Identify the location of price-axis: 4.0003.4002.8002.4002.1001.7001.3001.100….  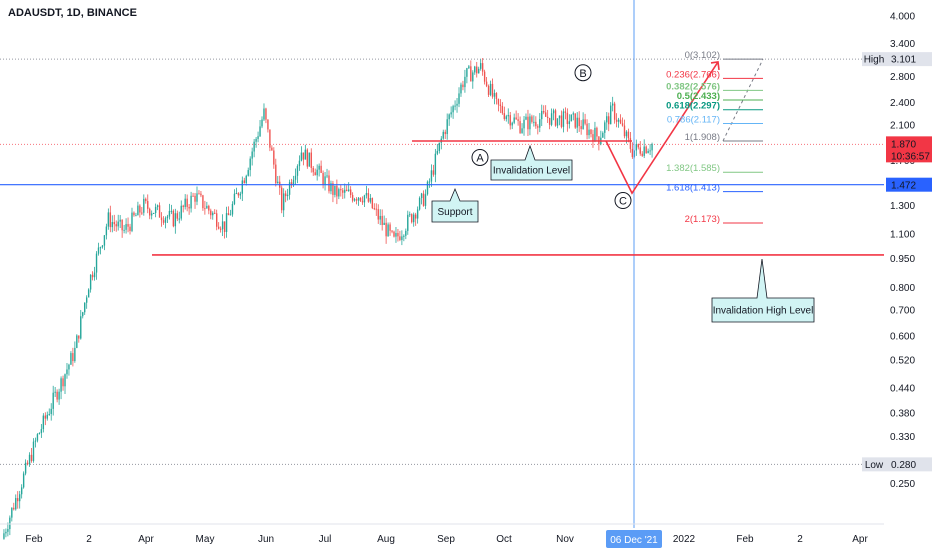
(897, 251).